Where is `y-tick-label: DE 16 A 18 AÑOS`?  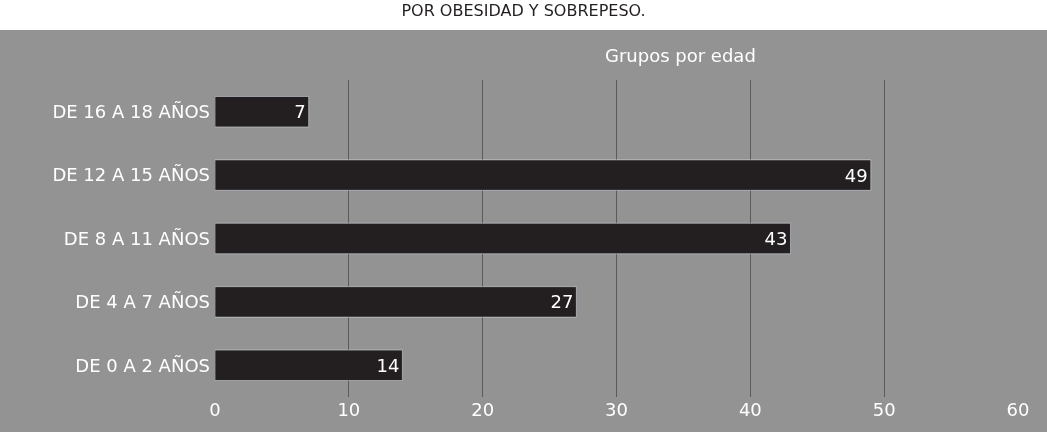 y-tick-label: DE 16 A 18 AÑOS is located at coordinates (131, 111).